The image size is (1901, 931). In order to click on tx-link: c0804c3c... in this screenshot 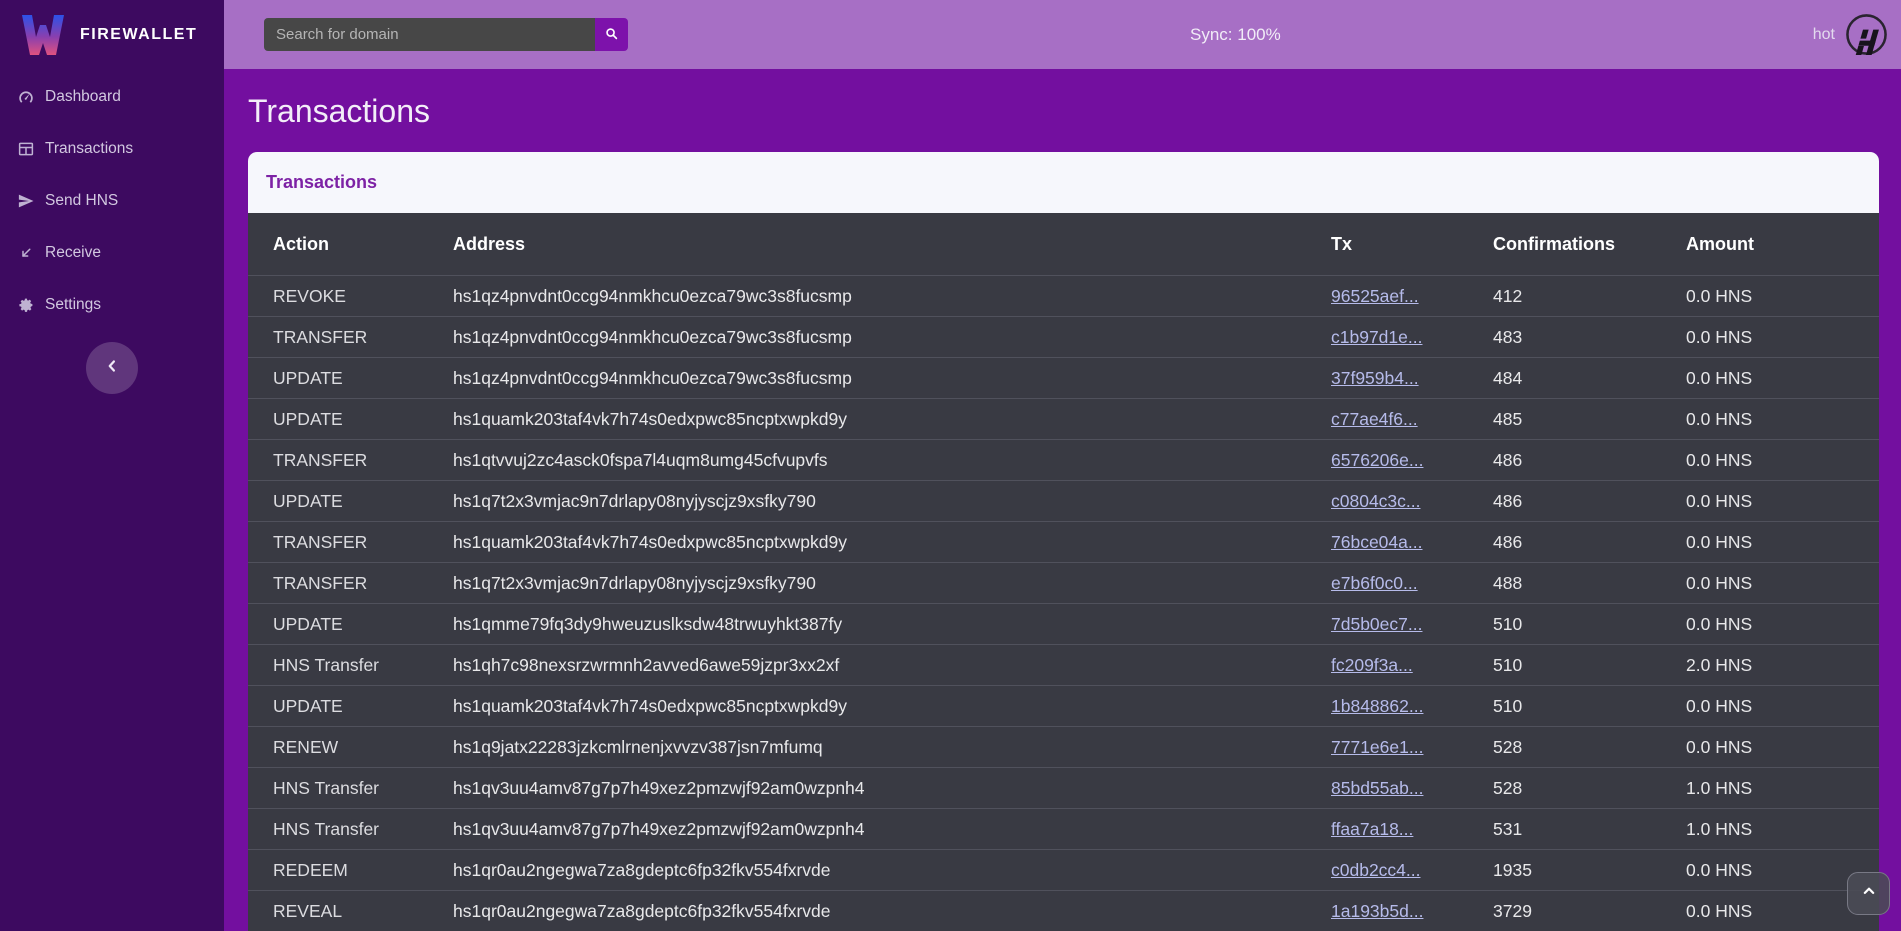, I will do `click(1376, 500)`.